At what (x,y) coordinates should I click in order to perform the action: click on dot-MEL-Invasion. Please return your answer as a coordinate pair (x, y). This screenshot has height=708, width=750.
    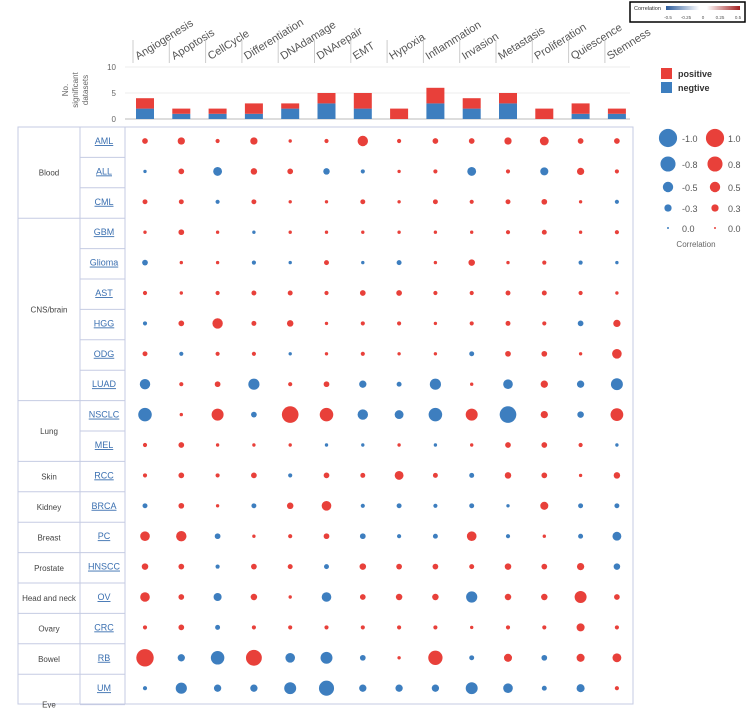
    Looking at the image, I should click on (472, 445).